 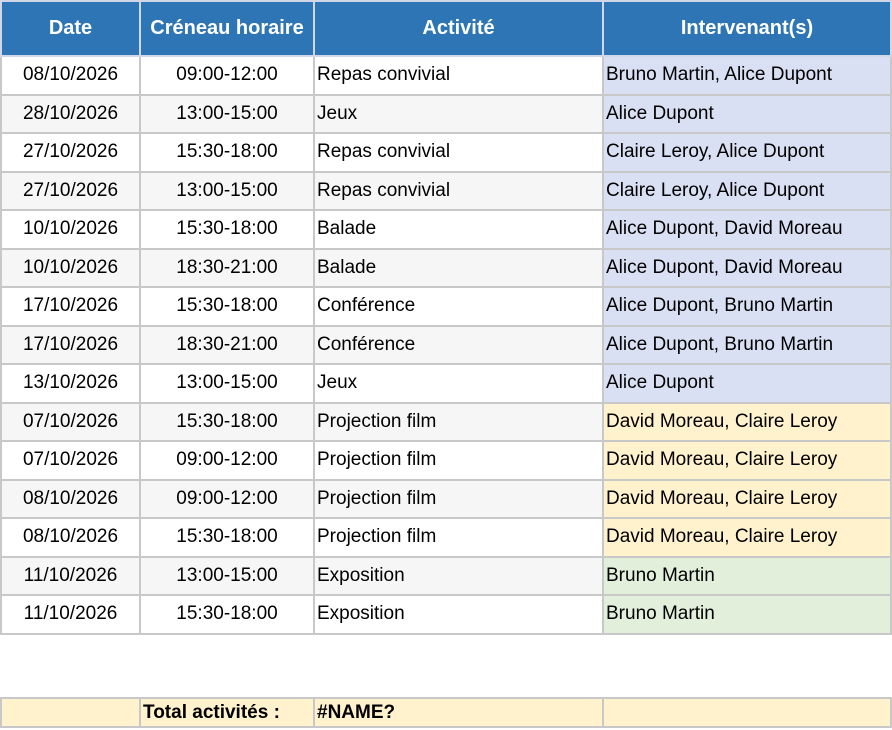 I want to click on total-row: Total activités : #NAME?, so click(x=446, y=712).